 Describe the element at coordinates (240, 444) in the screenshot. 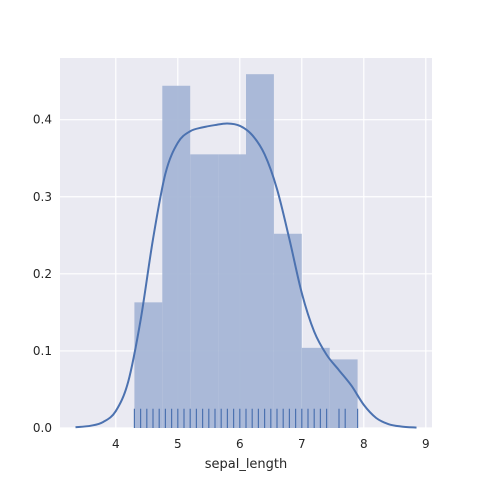

I see `x-tick-label: 6` at that location.